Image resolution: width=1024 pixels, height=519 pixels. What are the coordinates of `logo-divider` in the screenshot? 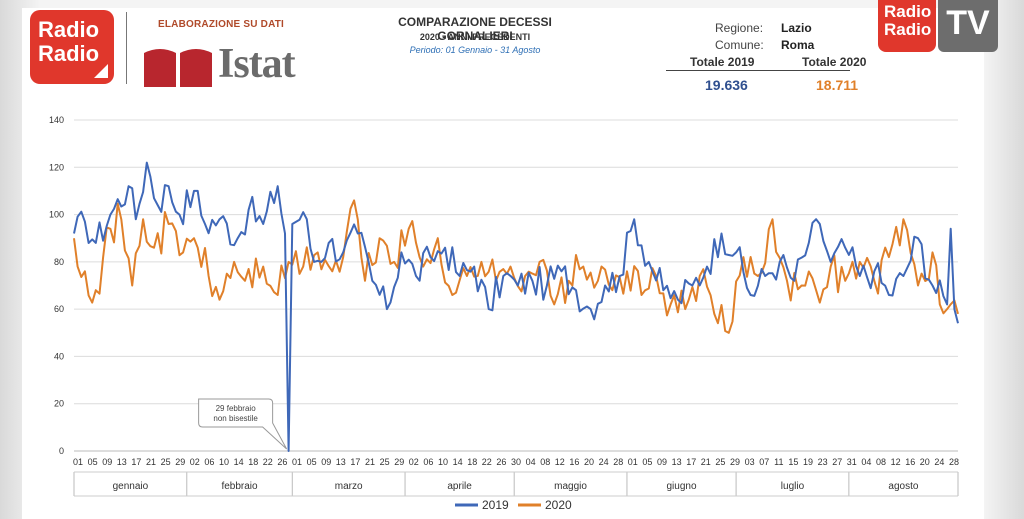 It's located at (126, 48).